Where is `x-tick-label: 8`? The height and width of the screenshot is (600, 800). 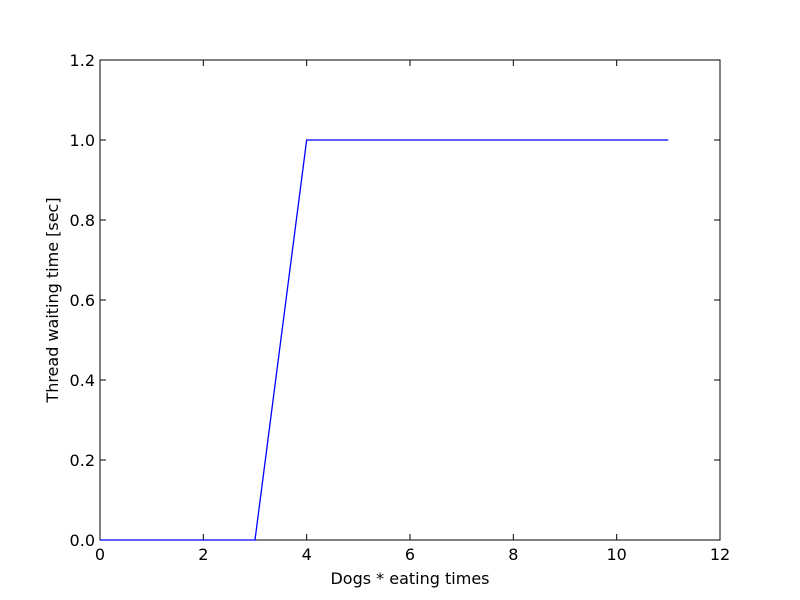
x-tick-label: 8 is located at coordinates (513, 554).